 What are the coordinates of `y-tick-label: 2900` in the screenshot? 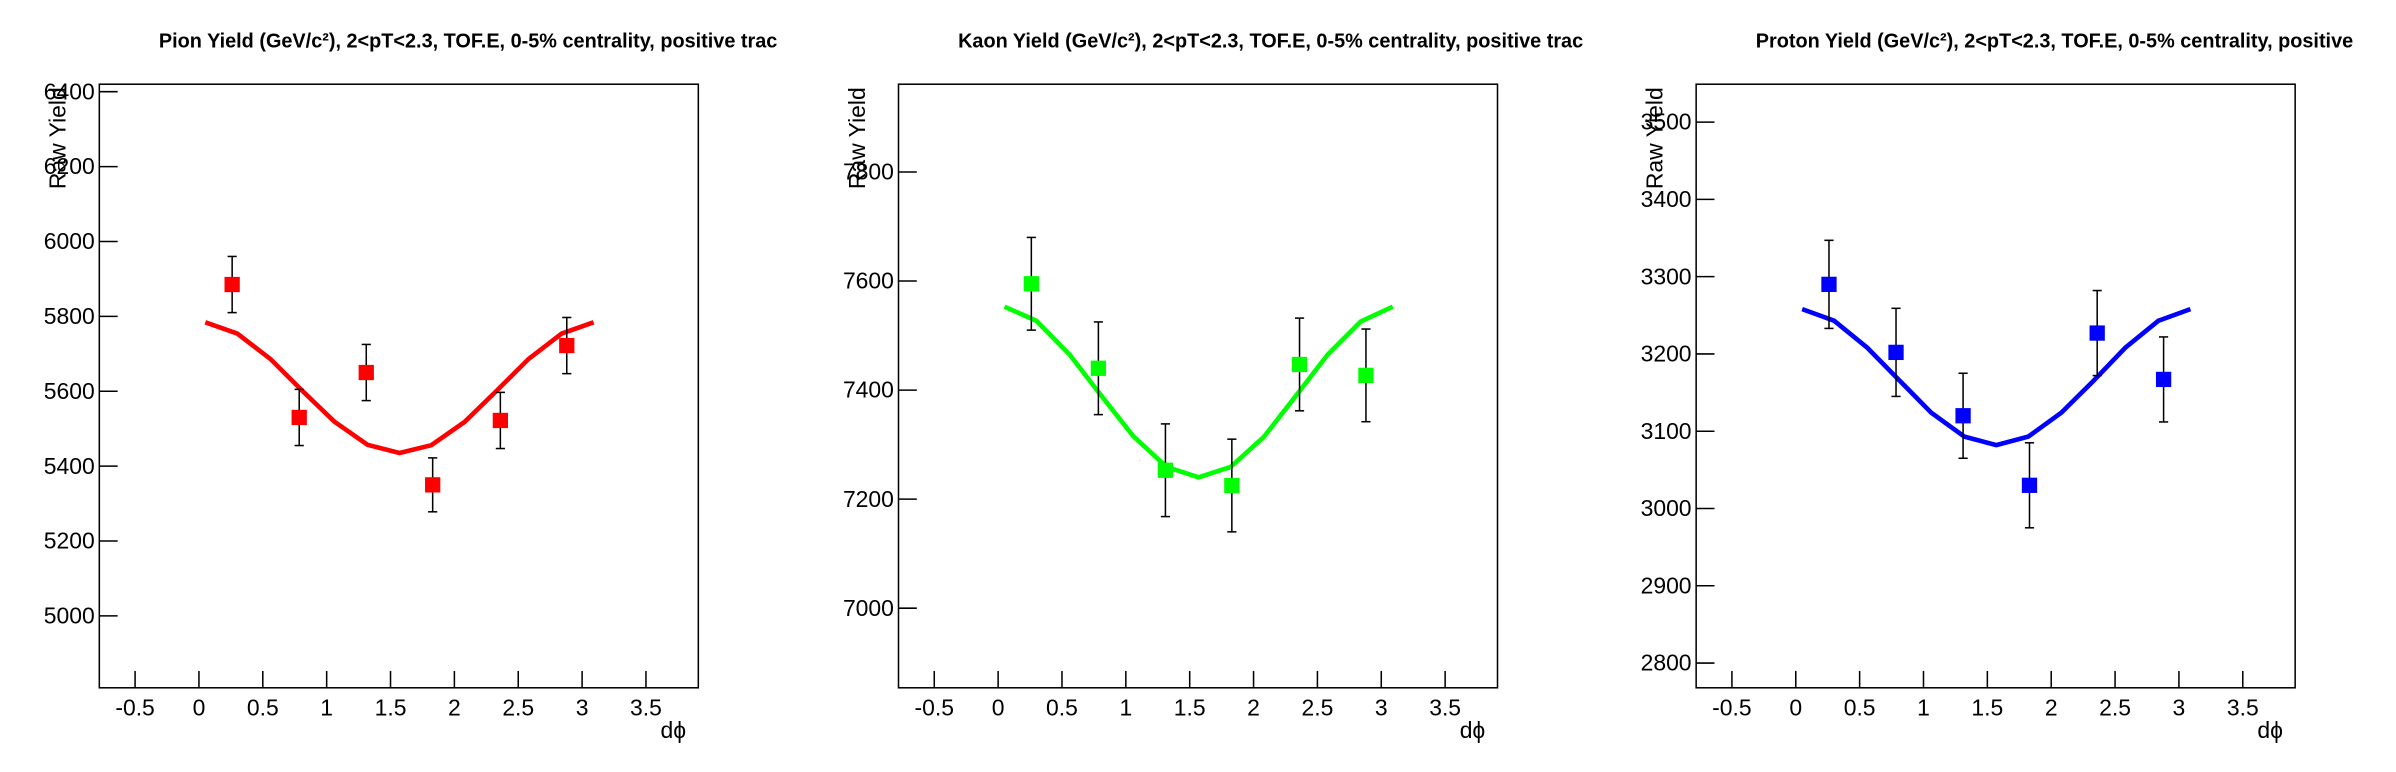 It's located at (1666, 585).